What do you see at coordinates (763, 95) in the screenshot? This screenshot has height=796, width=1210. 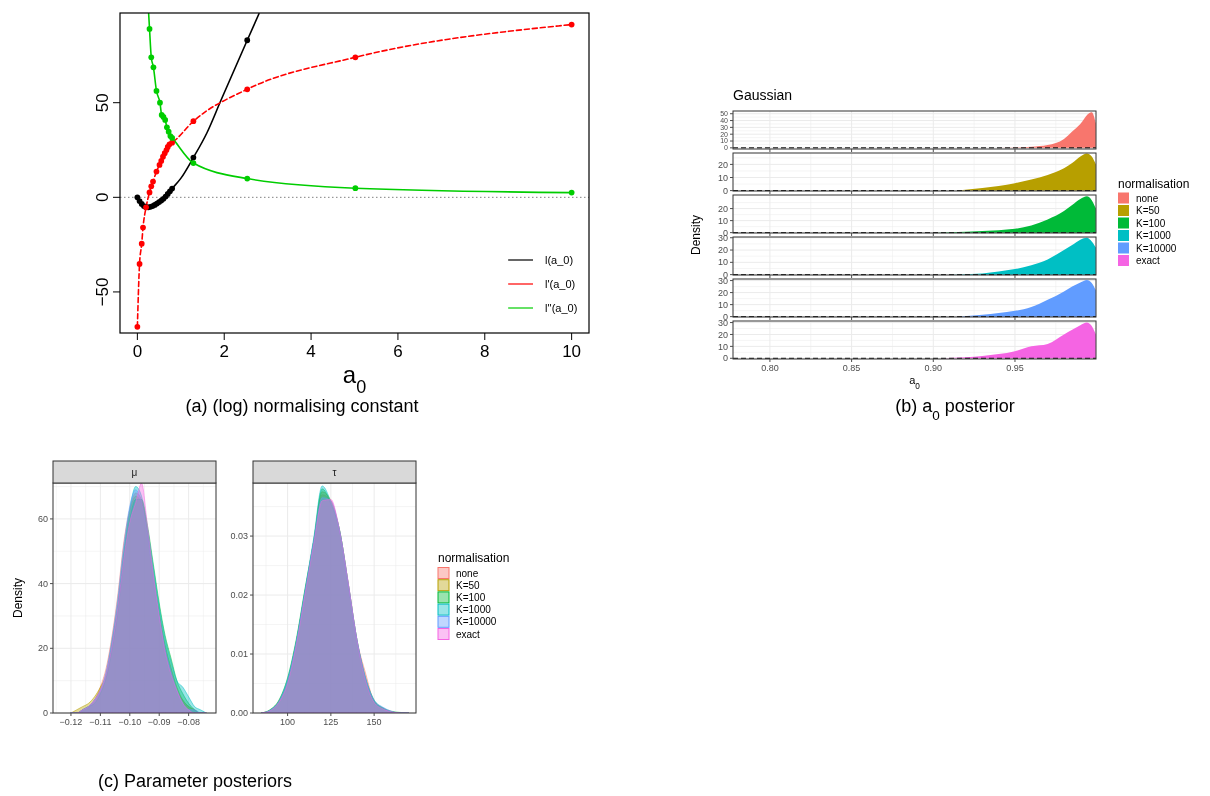 I see `chart-title: Gaussian` at bounding box center [763, 95].